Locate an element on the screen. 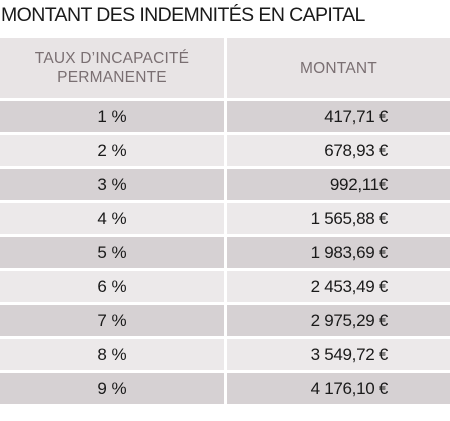  rate-value: 4 % is located at coordinates (112, 218).